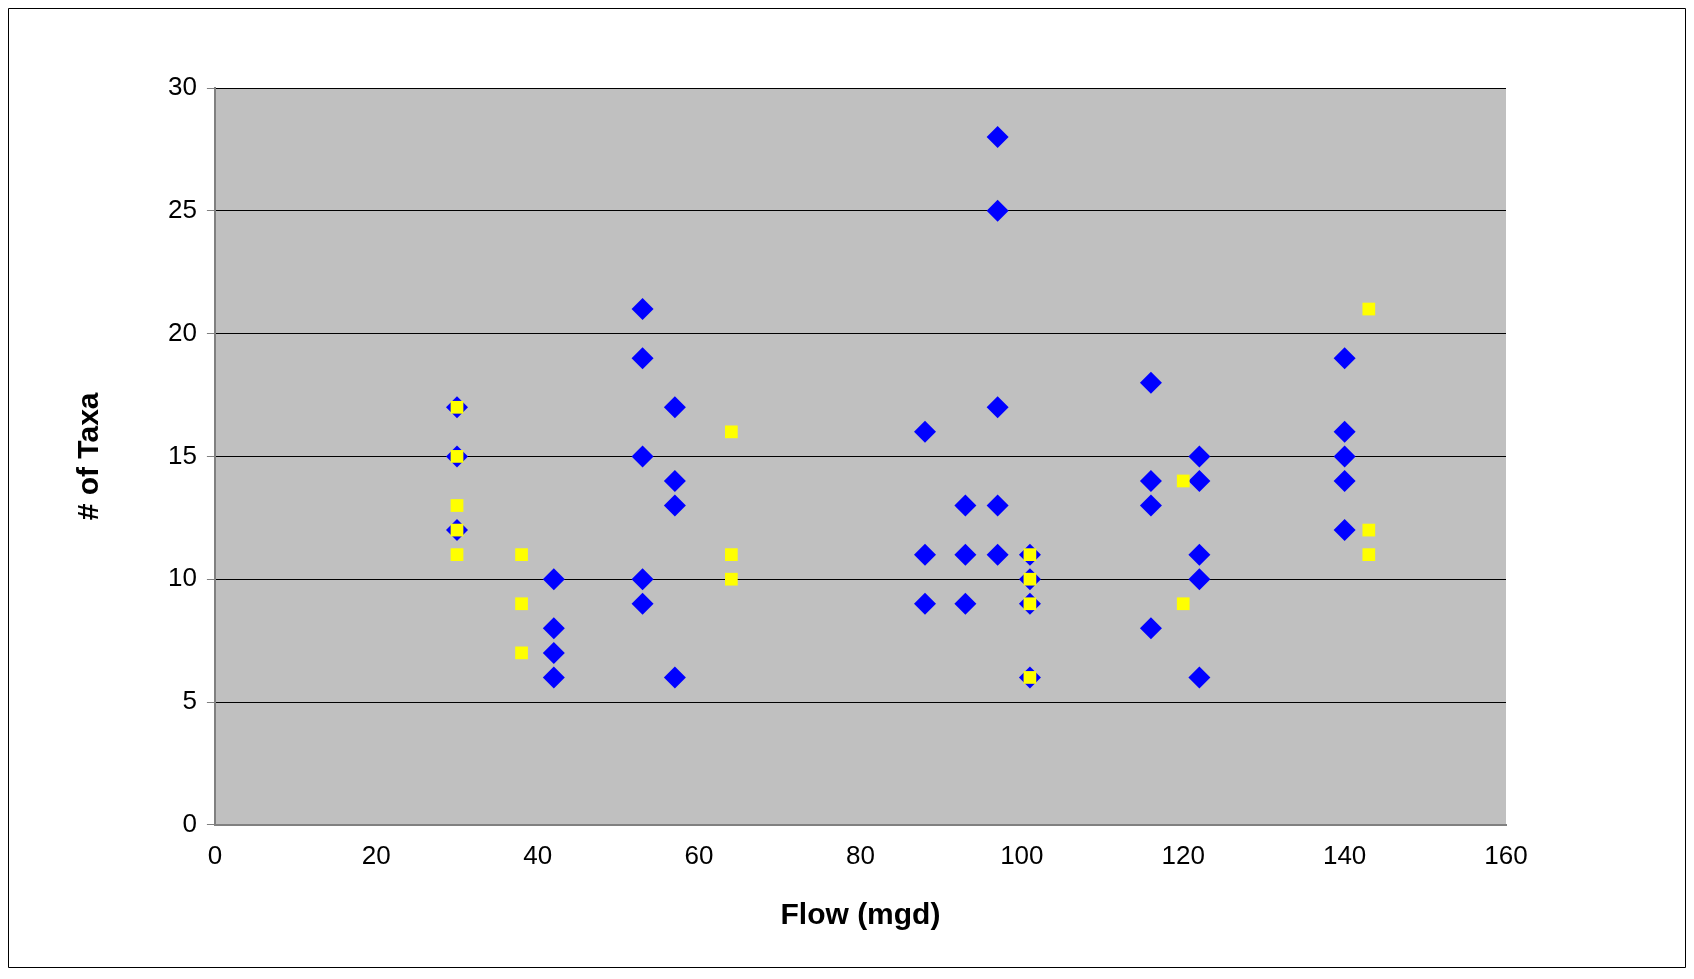  What do you see at coordinates (182, 577) in the screenshot?
I see `y-tick-label: 10` at bounding box center [182, 577].